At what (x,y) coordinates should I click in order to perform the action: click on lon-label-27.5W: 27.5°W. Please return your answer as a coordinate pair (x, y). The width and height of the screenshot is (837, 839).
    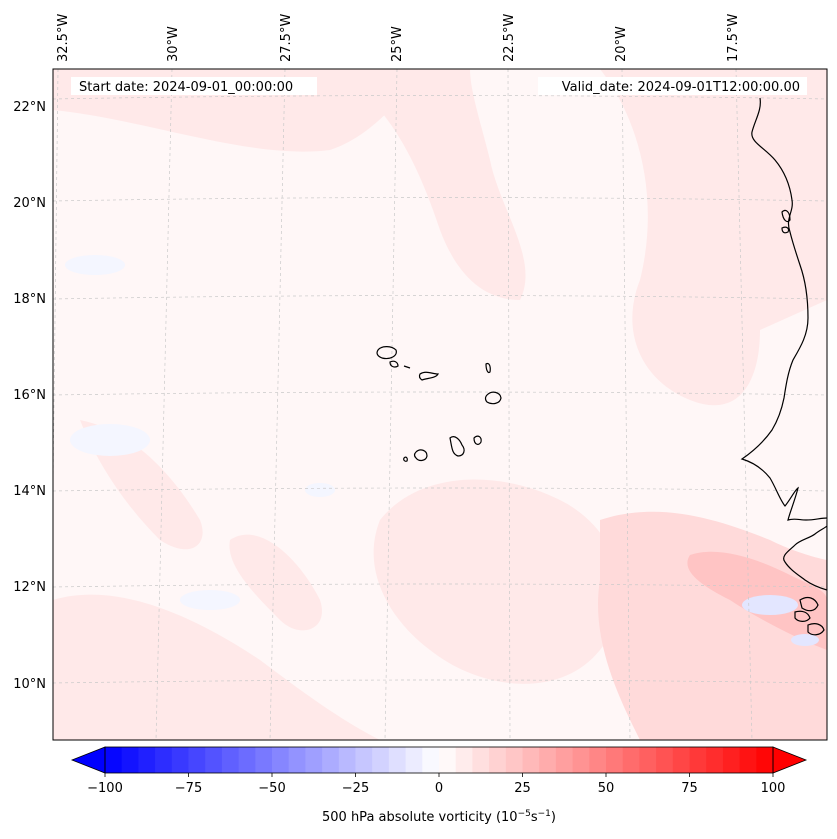
    Looking at the image, I should click on (286, 38).